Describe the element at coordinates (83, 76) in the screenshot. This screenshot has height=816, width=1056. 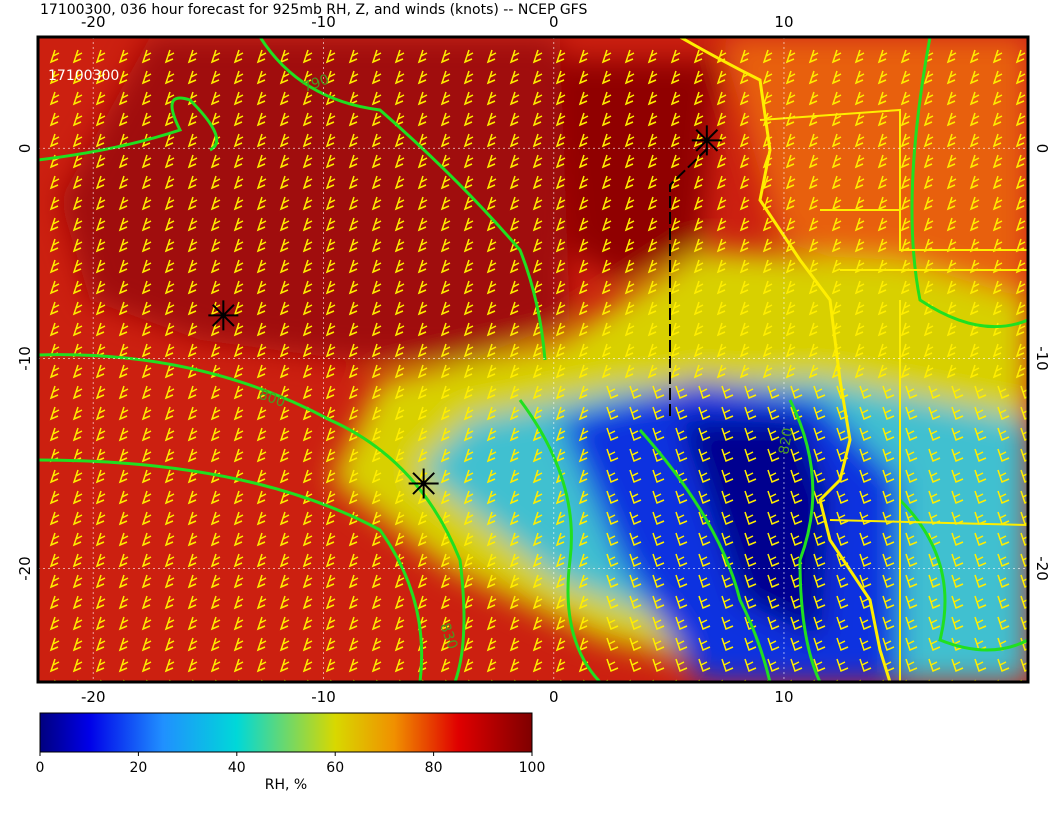
I see `timestamp: 17100300` at that location.